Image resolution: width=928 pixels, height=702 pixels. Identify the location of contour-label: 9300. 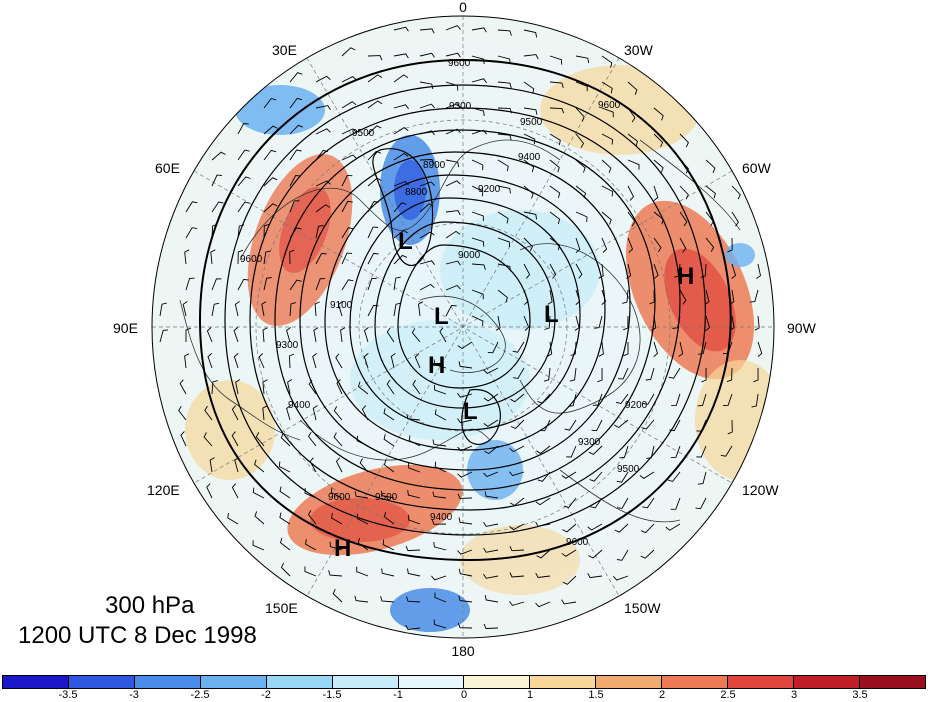
(589, 442).